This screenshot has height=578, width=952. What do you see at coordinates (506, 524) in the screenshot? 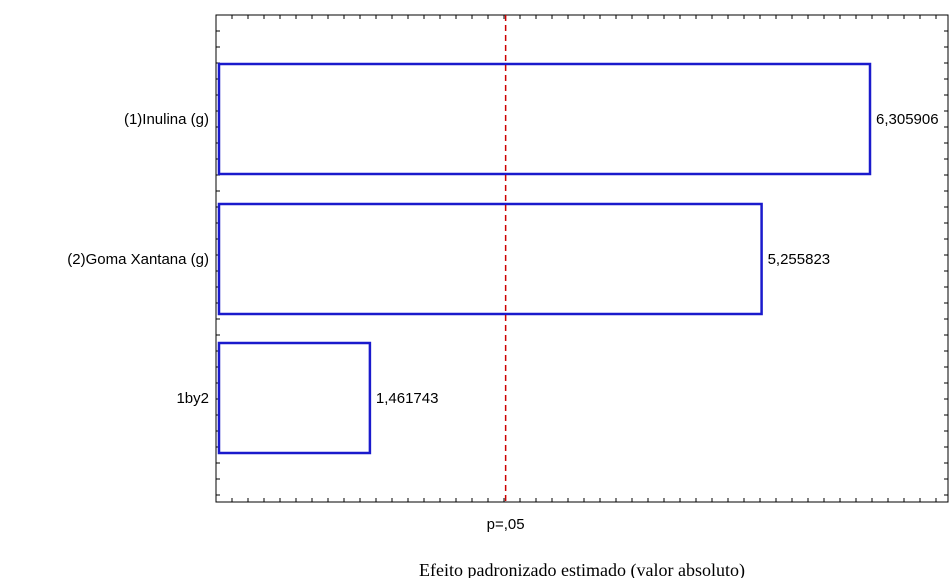
I see `reference-line-label: p=,05` at bounding box center [506, 524].